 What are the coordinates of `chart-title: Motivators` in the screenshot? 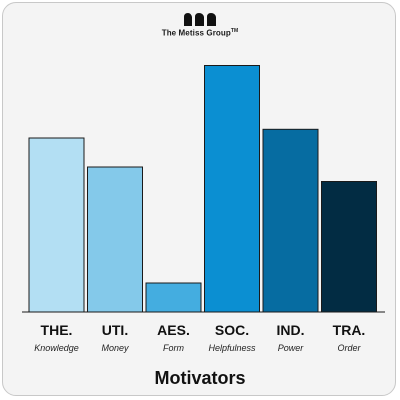 It's located at (200, 378).